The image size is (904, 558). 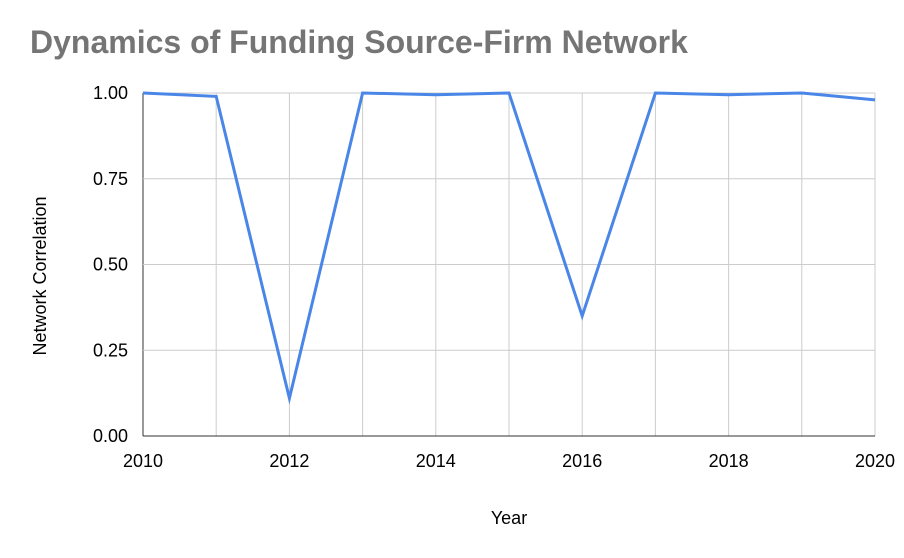 I want to click on y-axis-ticks: 0.00 0.25 0.50 0.75 1.00, so click(x=110, y=264).